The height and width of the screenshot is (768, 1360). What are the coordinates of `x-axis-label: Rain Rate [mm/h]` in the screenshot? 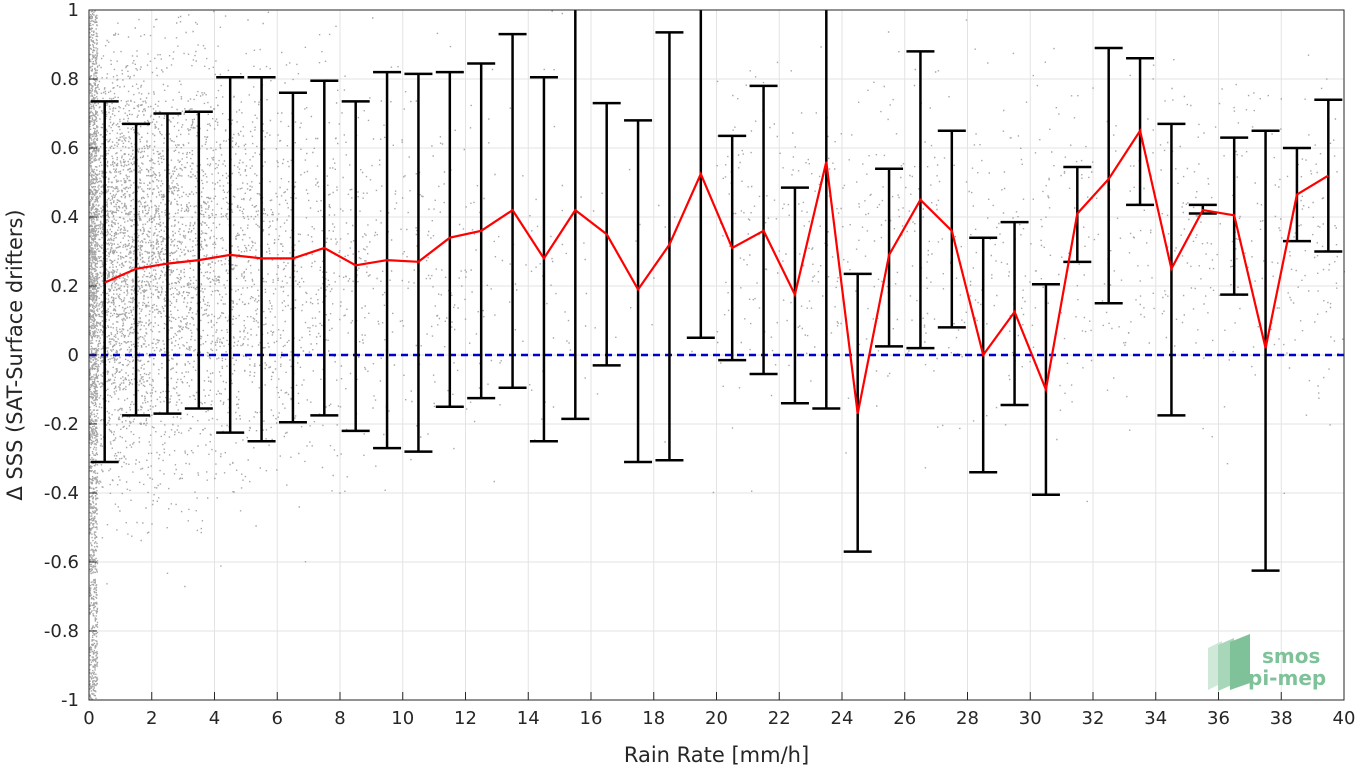 It's located at (716, 755).